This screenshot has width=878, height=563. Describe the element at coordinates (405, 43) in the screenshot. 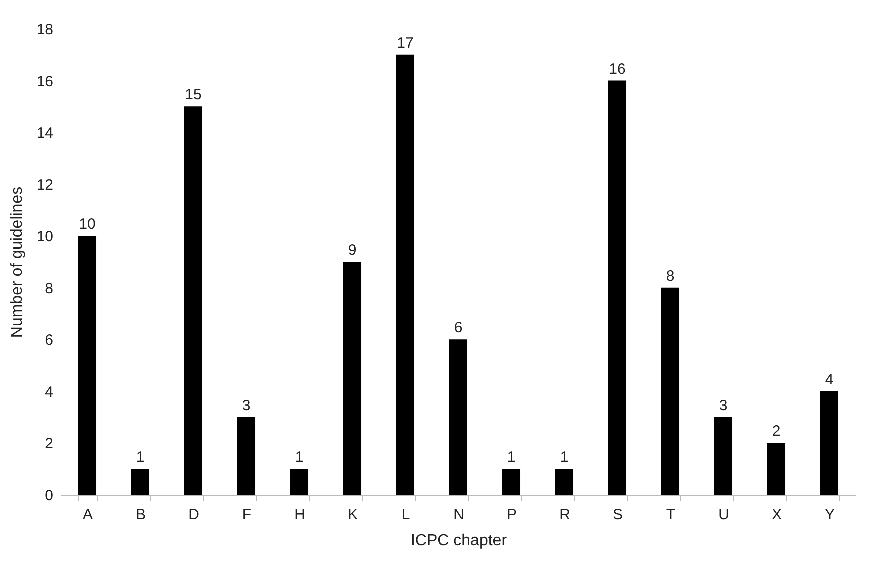

I see `data-label: 17` at that location.